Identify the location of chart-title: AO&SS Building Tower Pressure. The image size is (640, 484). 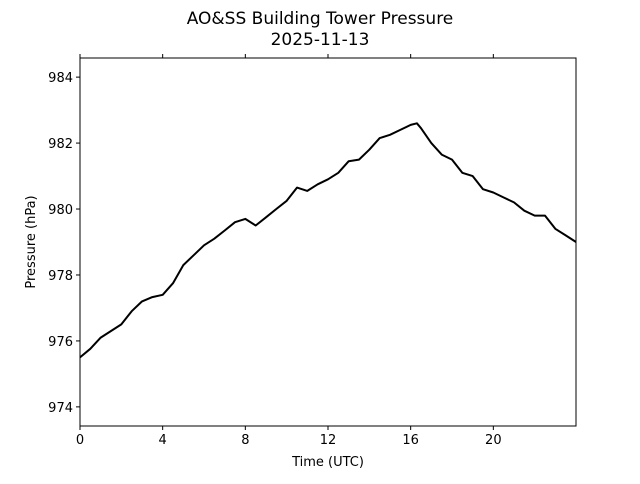
(320, 19).